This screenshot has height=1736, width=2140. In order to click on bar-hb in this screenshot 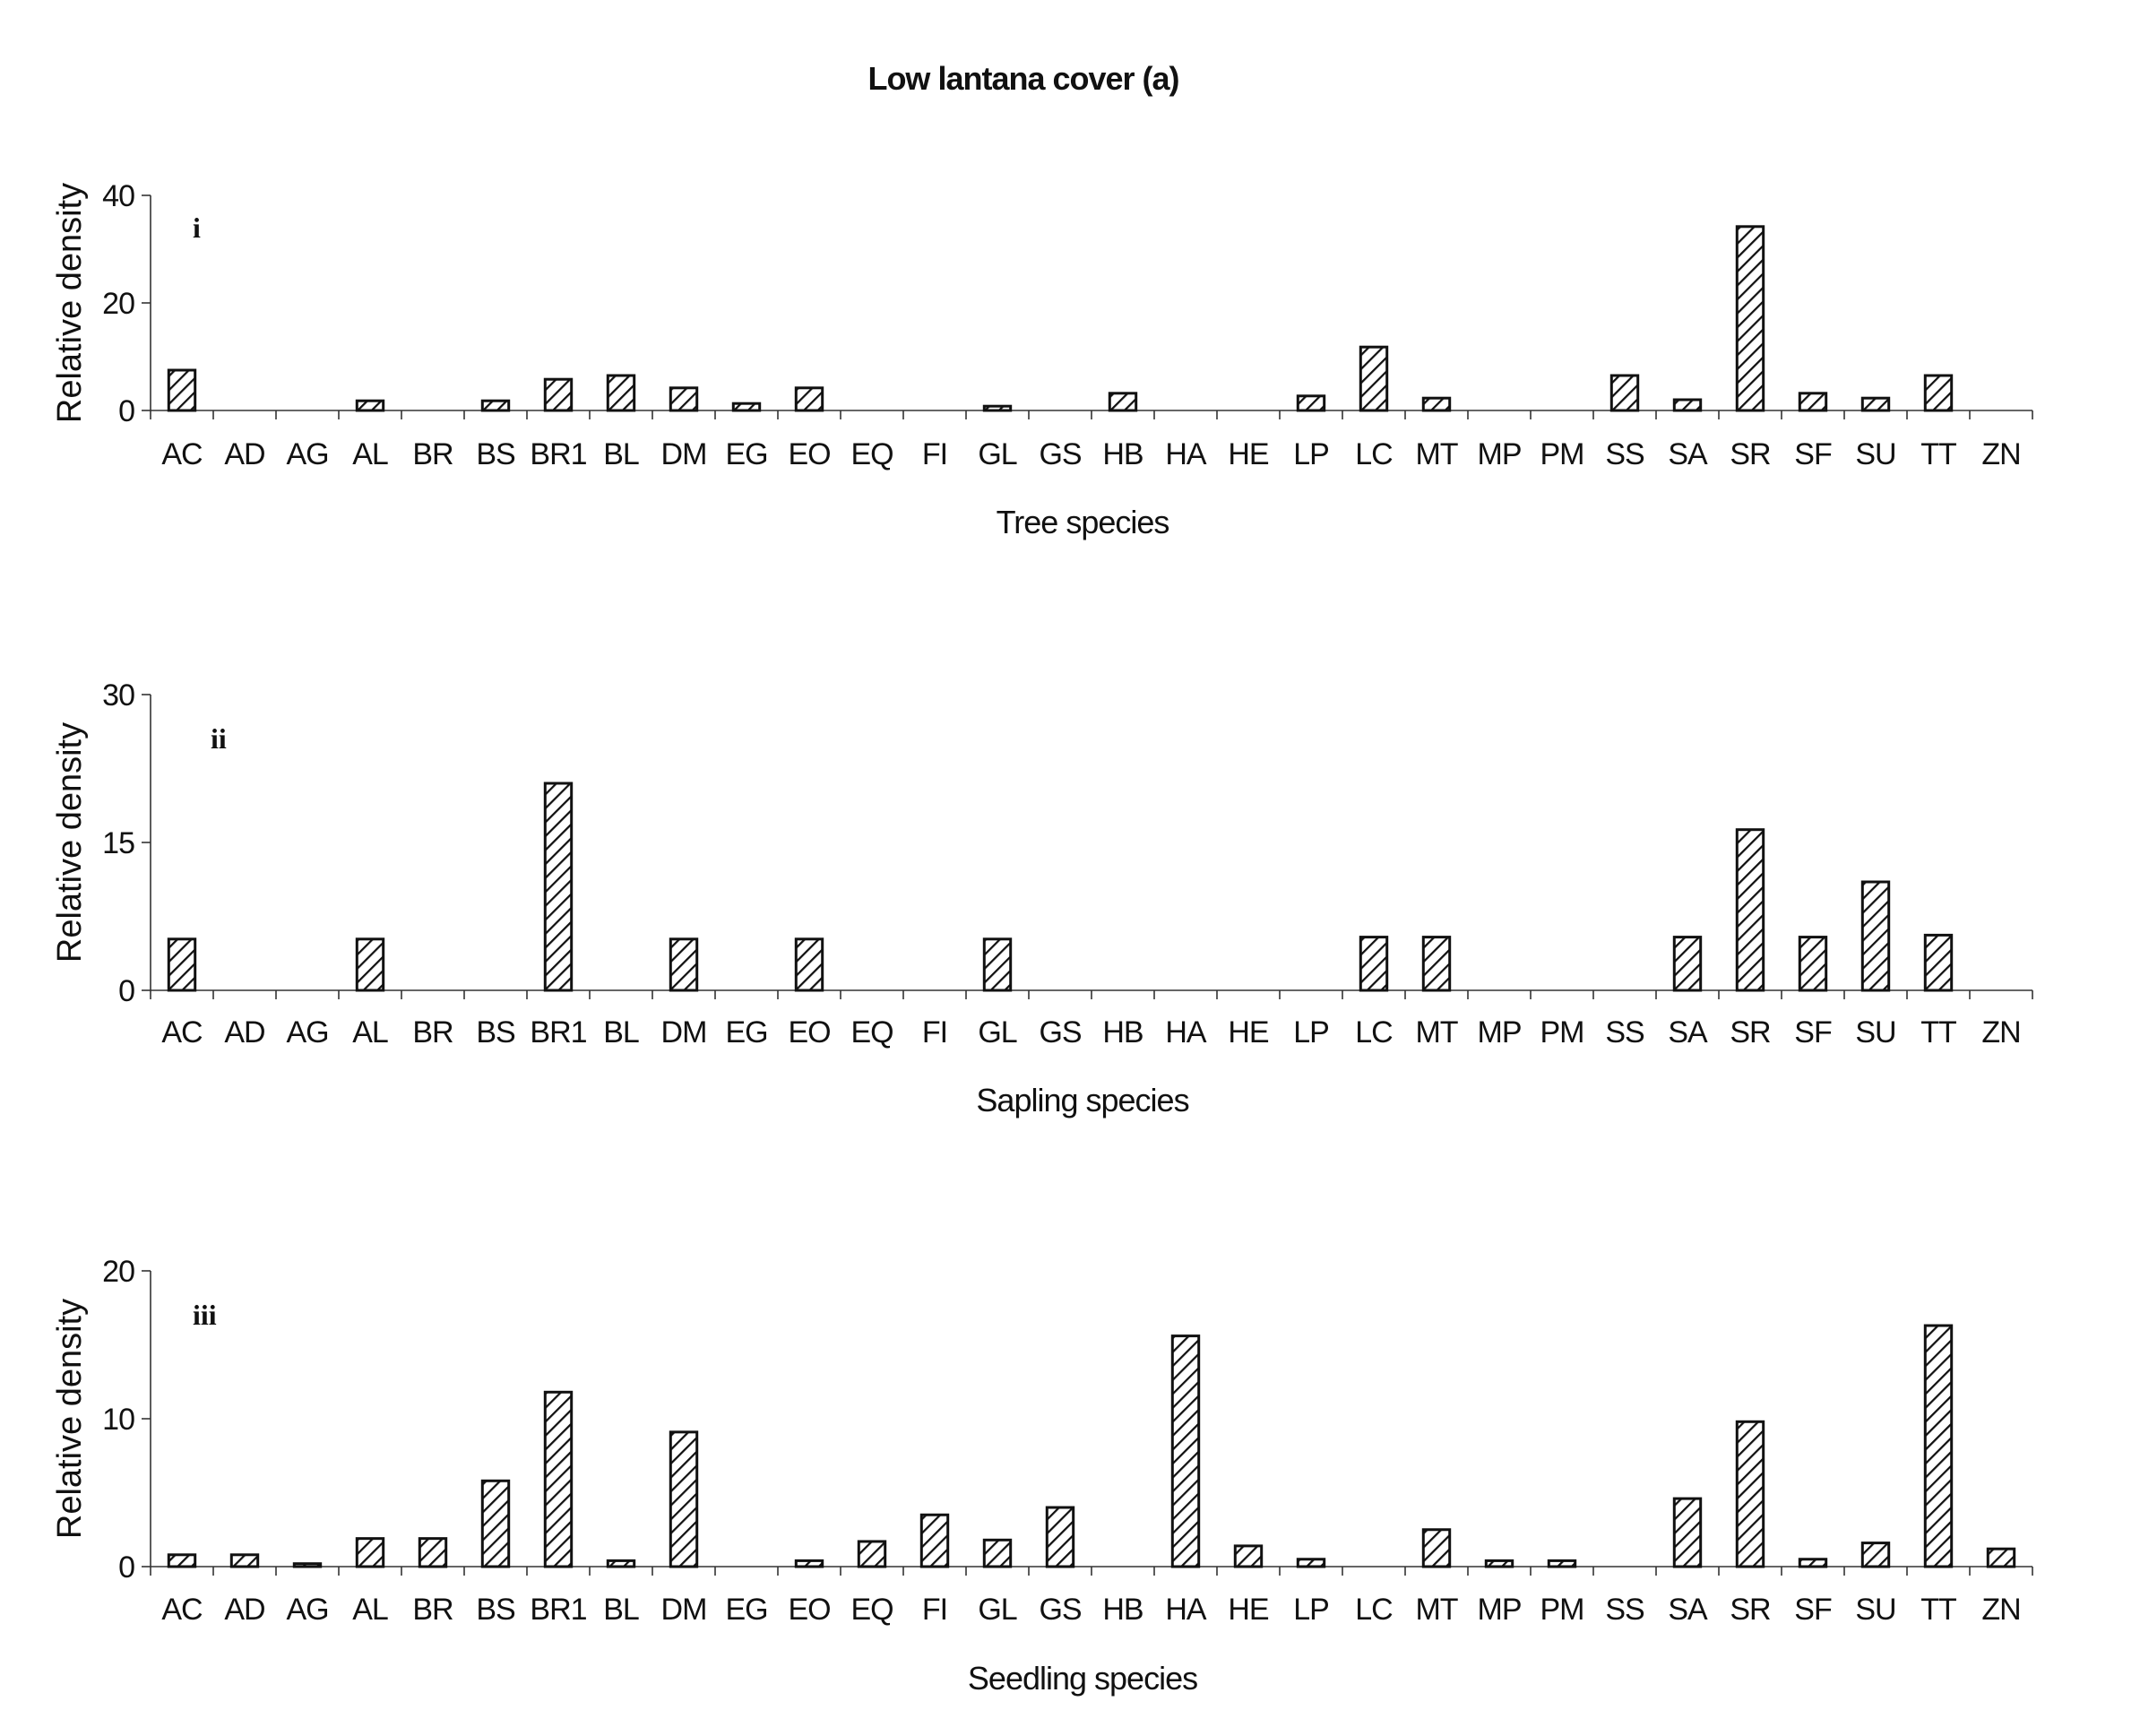, I will do `click(1123, 402)`.